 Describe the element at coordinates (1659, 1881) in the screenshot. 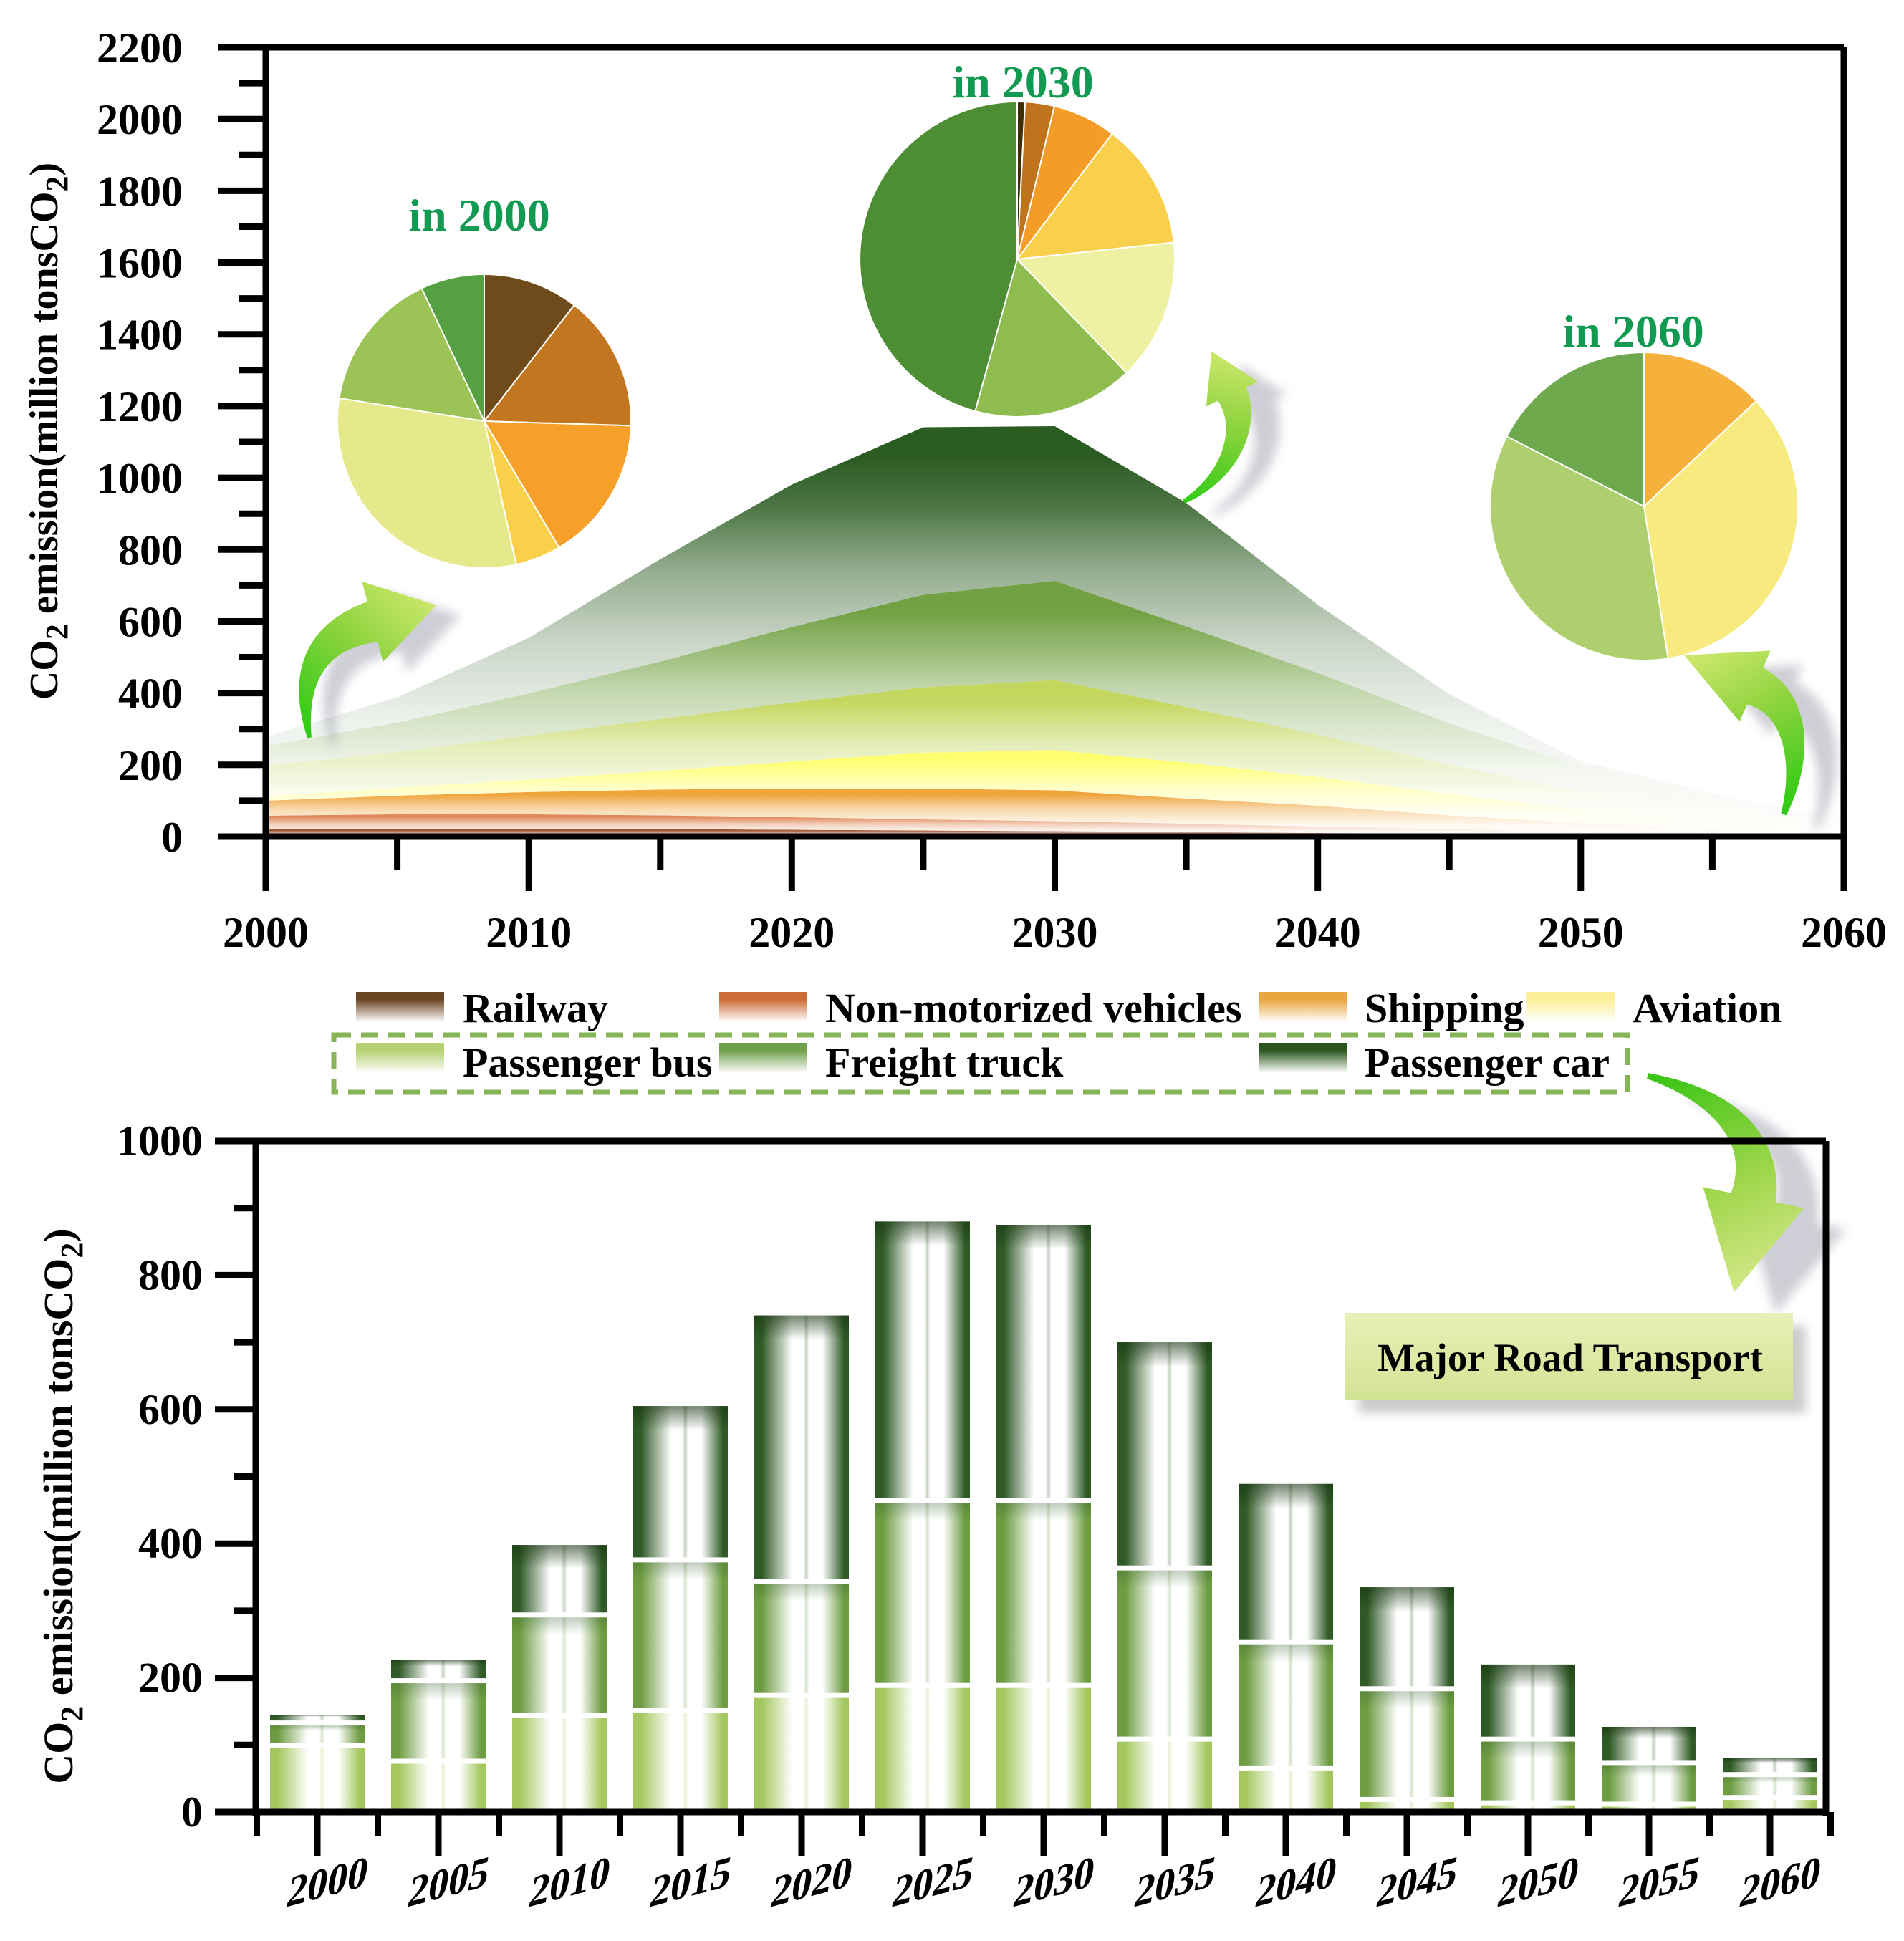

I see `svg-text: 2055` at that location.